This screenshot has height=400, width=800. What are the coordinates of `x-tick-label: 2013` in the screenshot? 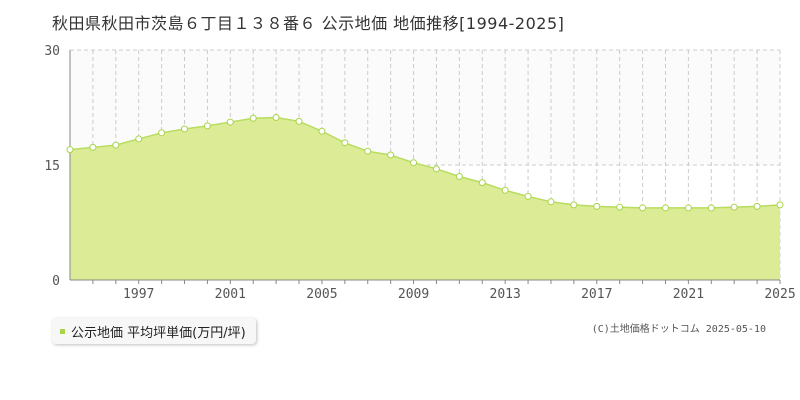 It's located at (505, 294).